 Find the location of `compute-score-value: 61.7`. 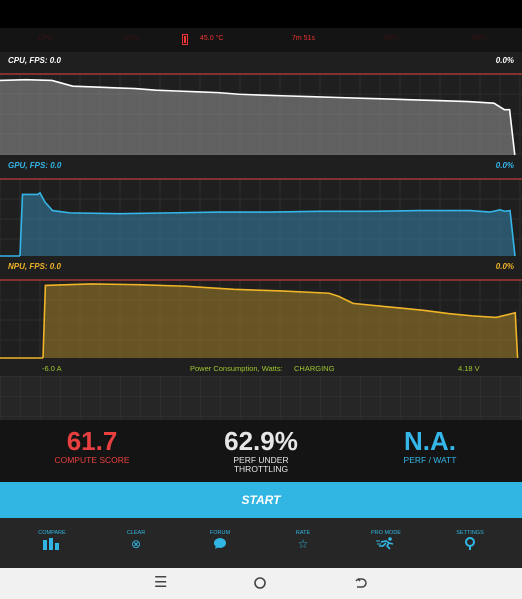

compute-score-value: 61.7 is located at coordinates (92, 441).